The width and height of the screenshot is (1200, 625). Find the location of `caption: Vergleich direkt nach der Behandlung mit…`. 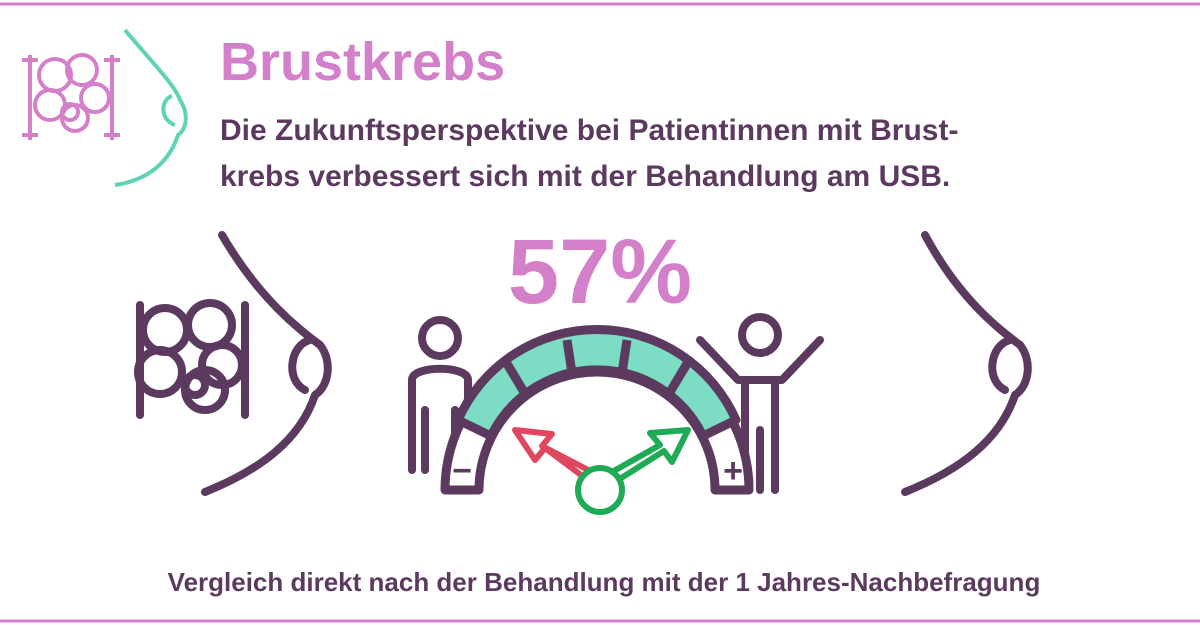

caption: Vergleich direkt nach der Behandlung mit… is located at coordinates (604, 582).